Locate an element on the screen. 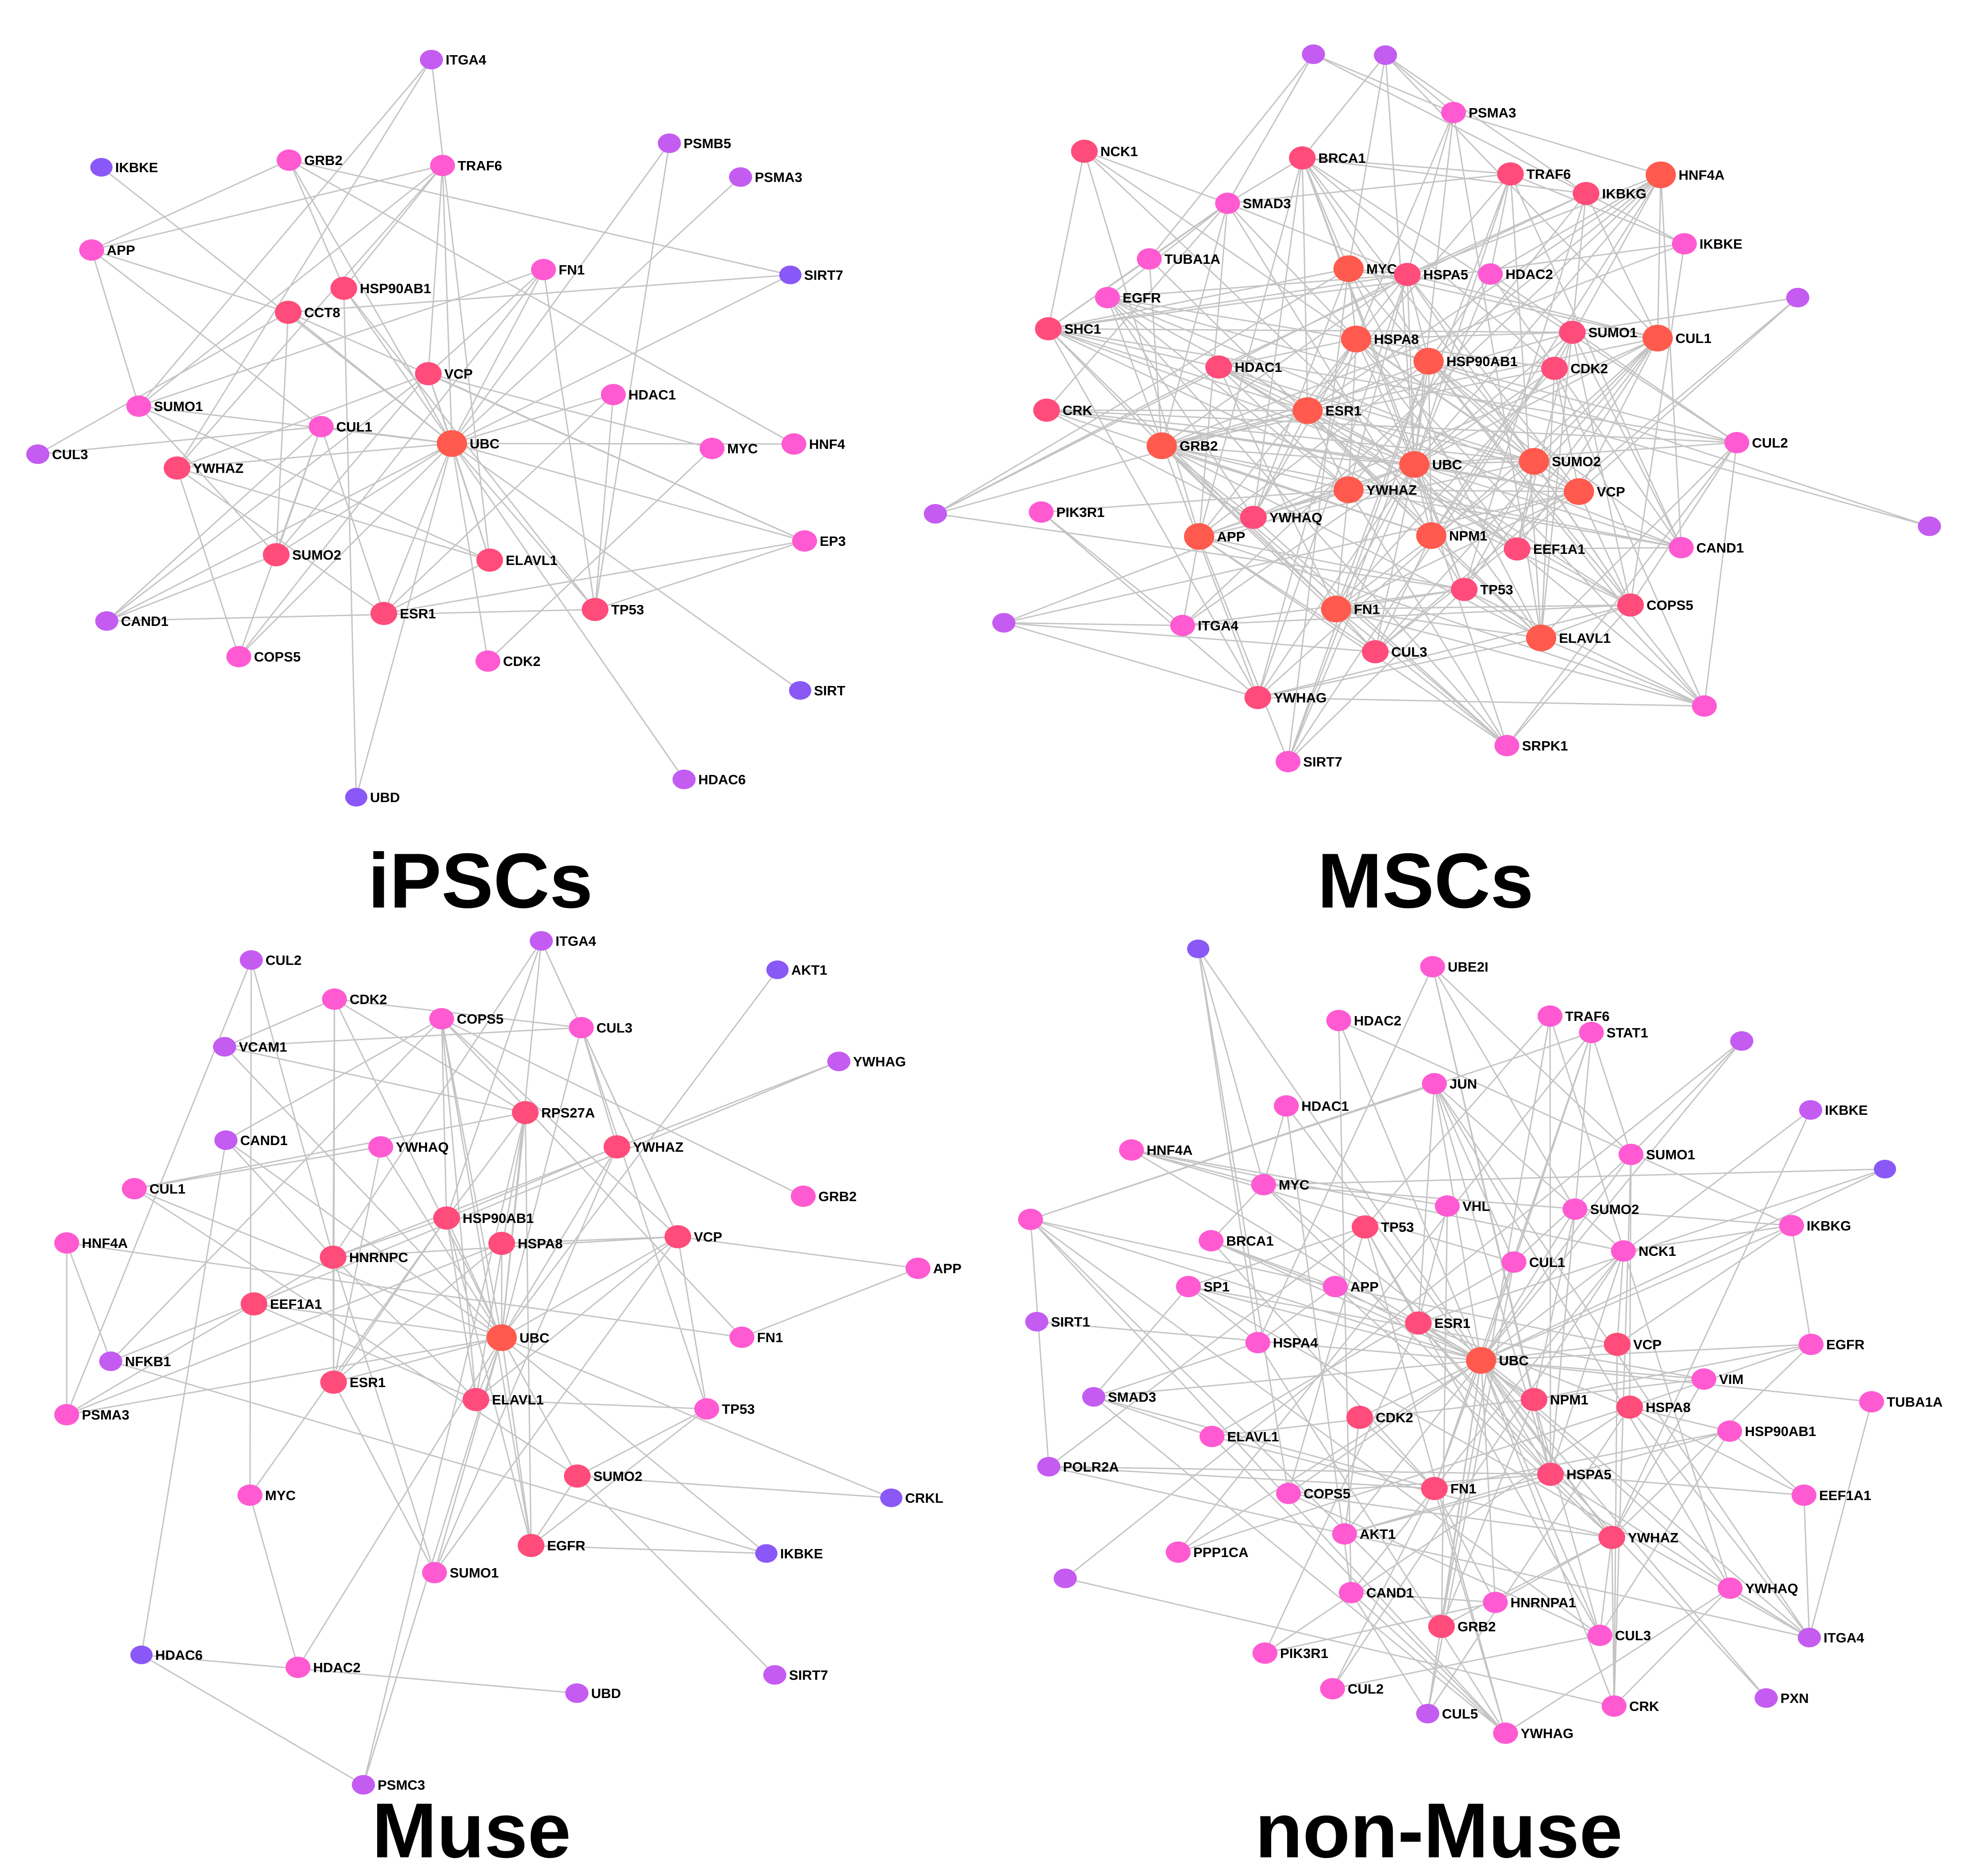 Image resolution: width=1961 pixels, height=1876 pixels. network-node: EGFR is located at coordinates (1128, 297).